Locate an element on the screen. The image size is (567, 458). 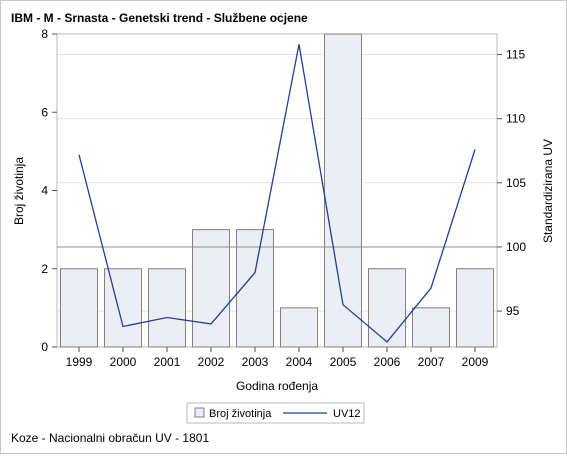
bar-1999 is located at coordinates (79, 308).